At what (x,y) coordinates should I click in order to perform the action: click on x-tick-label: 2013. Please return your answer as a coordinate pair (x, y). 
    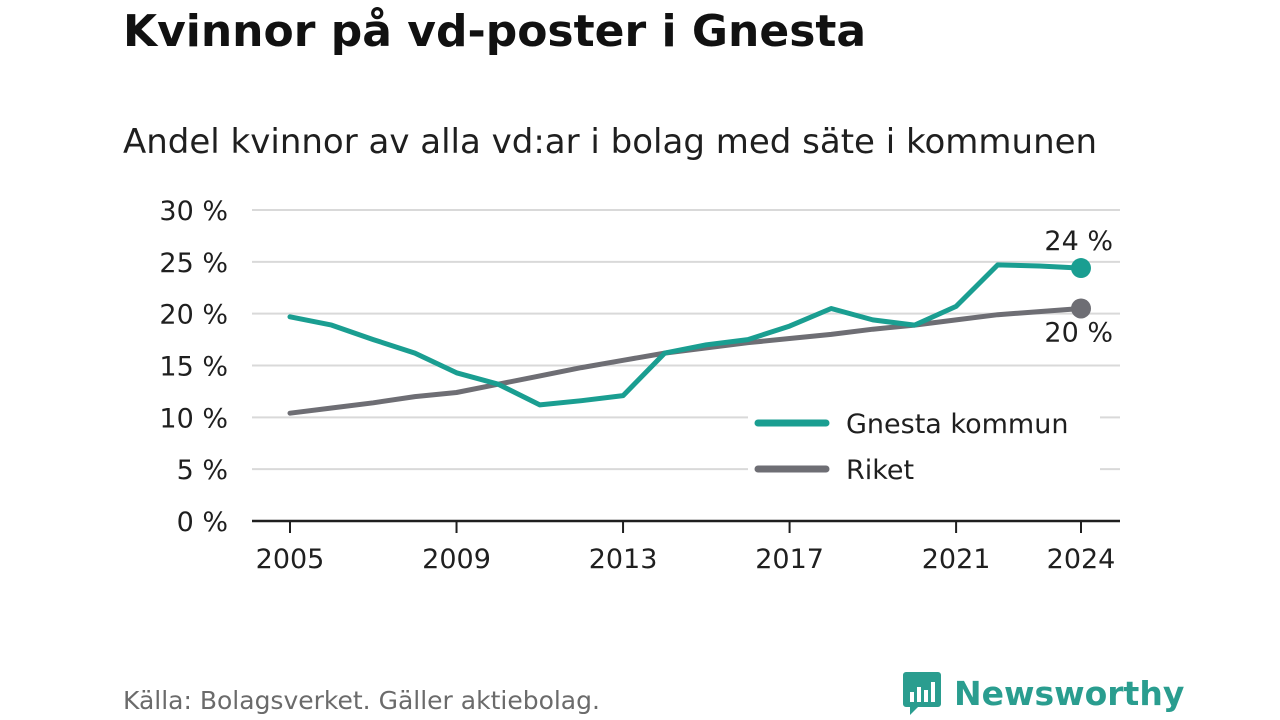
    Looking at the image, I should click on (623, 559).